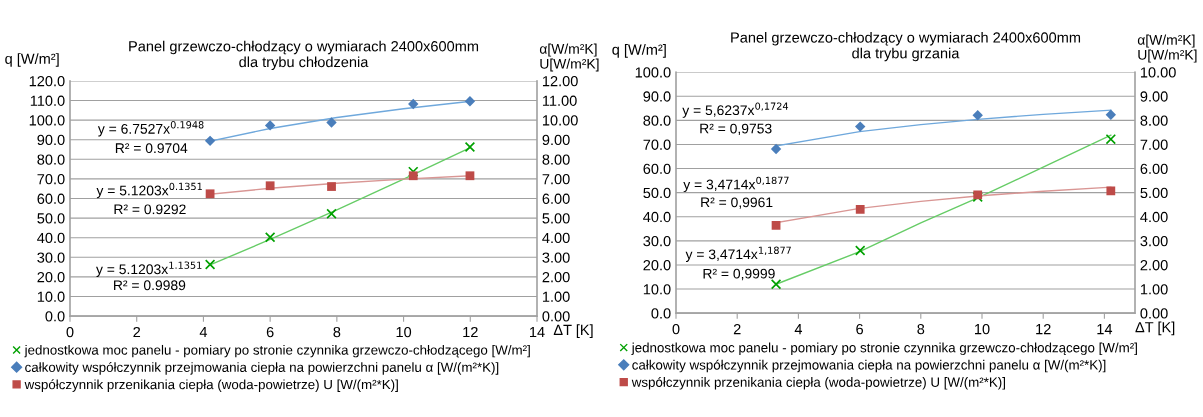 Image resolution: width=1203 pixels, height=417 pixels. I want to click on annotation: R² = 0,9999, so click(739, 274).